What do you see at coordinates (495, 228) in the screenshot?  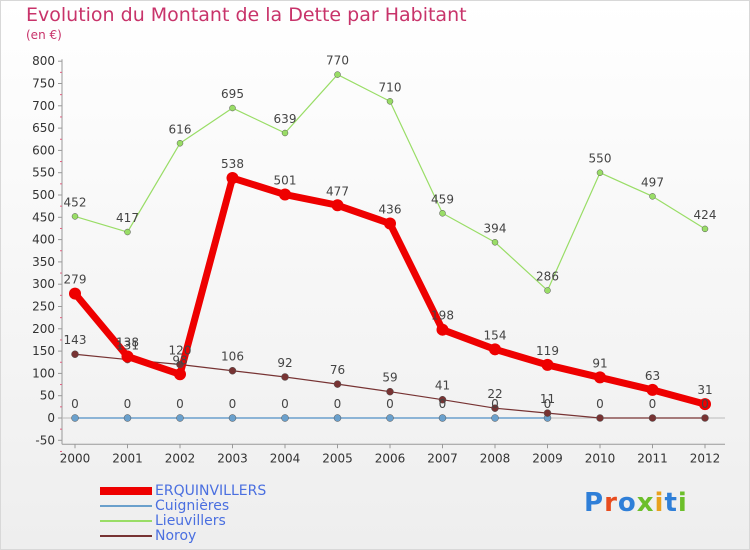 I see `data-label: 394` at bounding box center [495, 228].